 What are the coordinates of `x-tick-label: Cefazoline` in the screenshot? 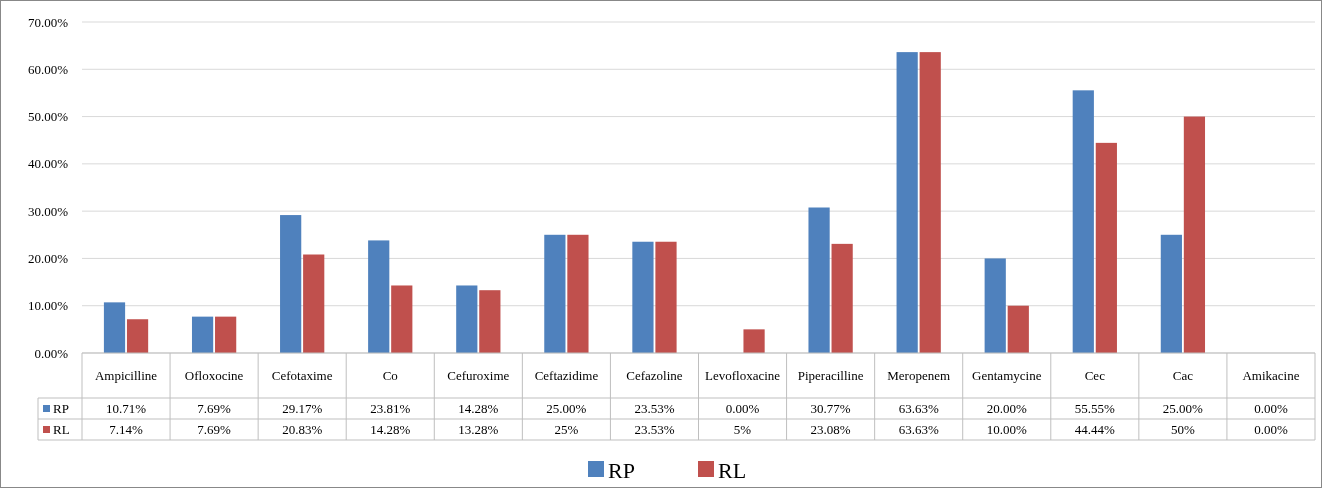 It's located at (654, 376).